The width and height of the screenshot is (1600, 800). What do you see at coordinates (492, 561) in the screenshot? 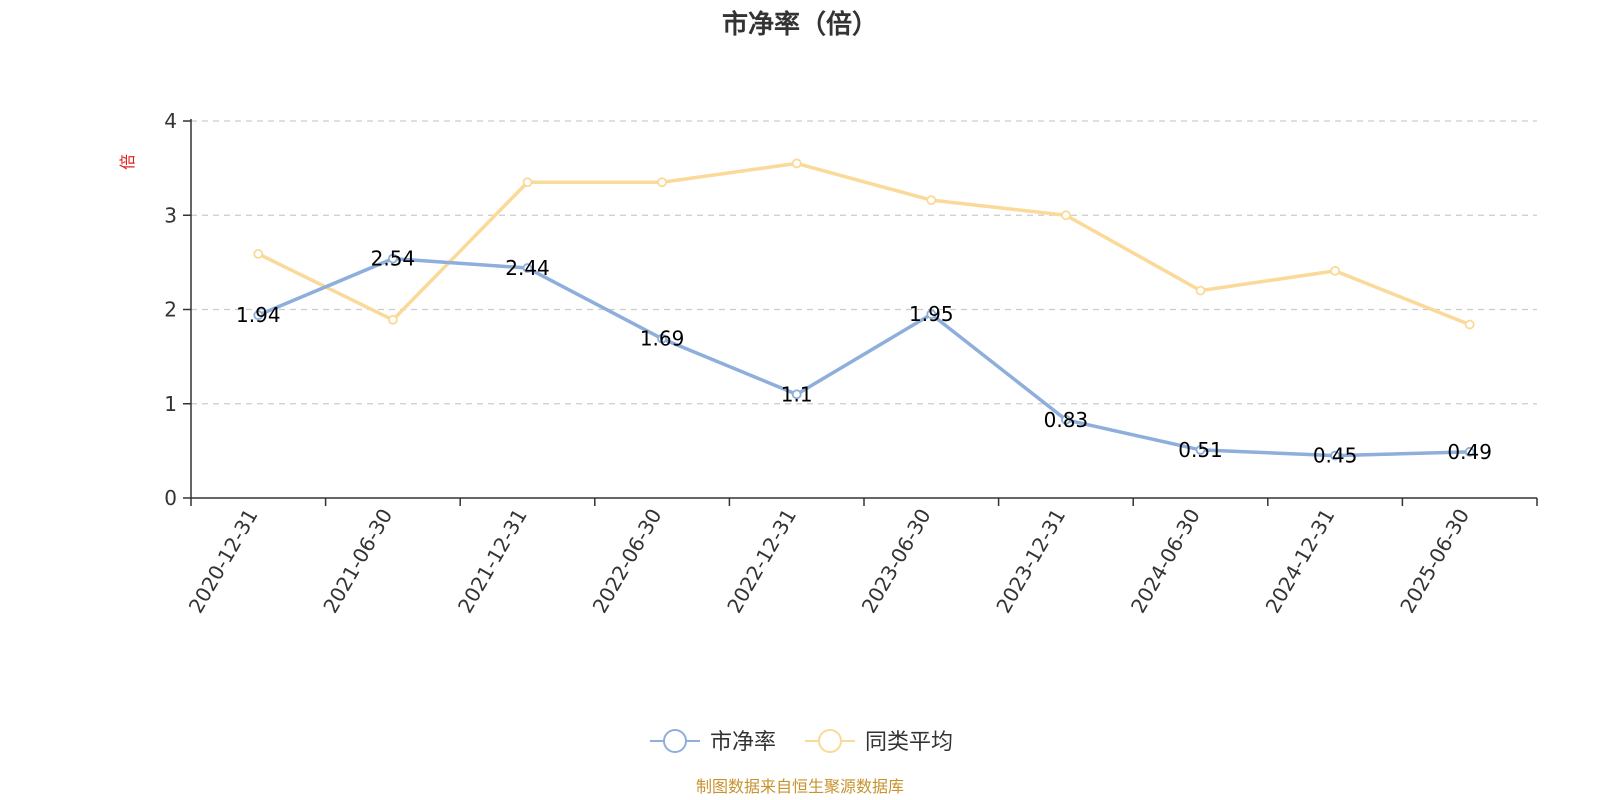
I see `x-tick-label: 2021-12-31` at bounding box center [492, 561].